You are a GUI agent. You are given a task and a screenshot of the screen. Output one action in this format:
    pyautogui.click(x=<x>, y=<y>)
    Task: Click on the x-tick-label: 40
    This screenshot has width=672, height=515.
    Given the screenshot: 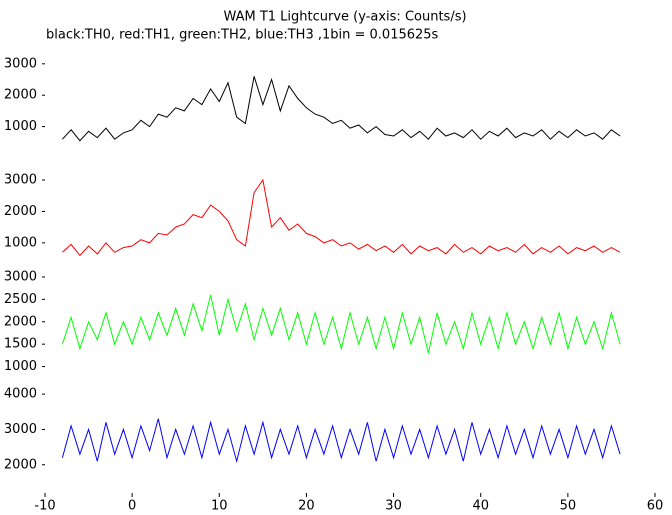 What is the action you would take?
    pyautogui.click(x=480, y=506)
    